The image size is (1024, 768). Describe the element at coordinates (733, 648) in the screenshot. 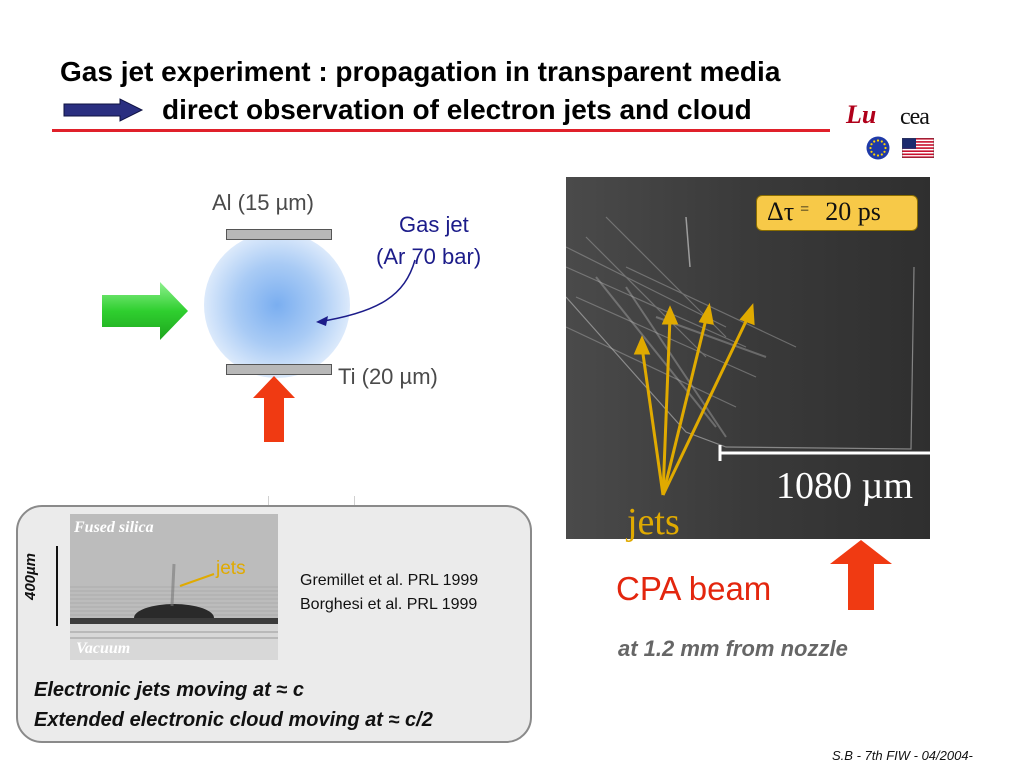

I see `nozzle-distance-label: at 1.2 mm from nozzle` at that location.